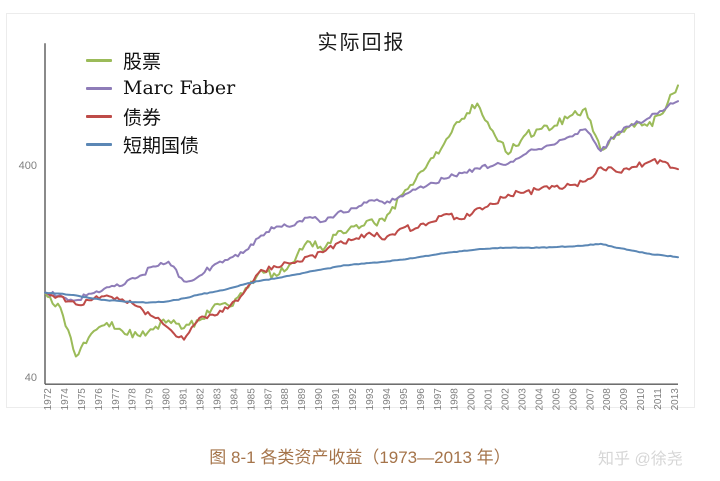 The height and width of the screenshot is (481, 720). I want to click on svg-text: 1988, so click(285, 399).